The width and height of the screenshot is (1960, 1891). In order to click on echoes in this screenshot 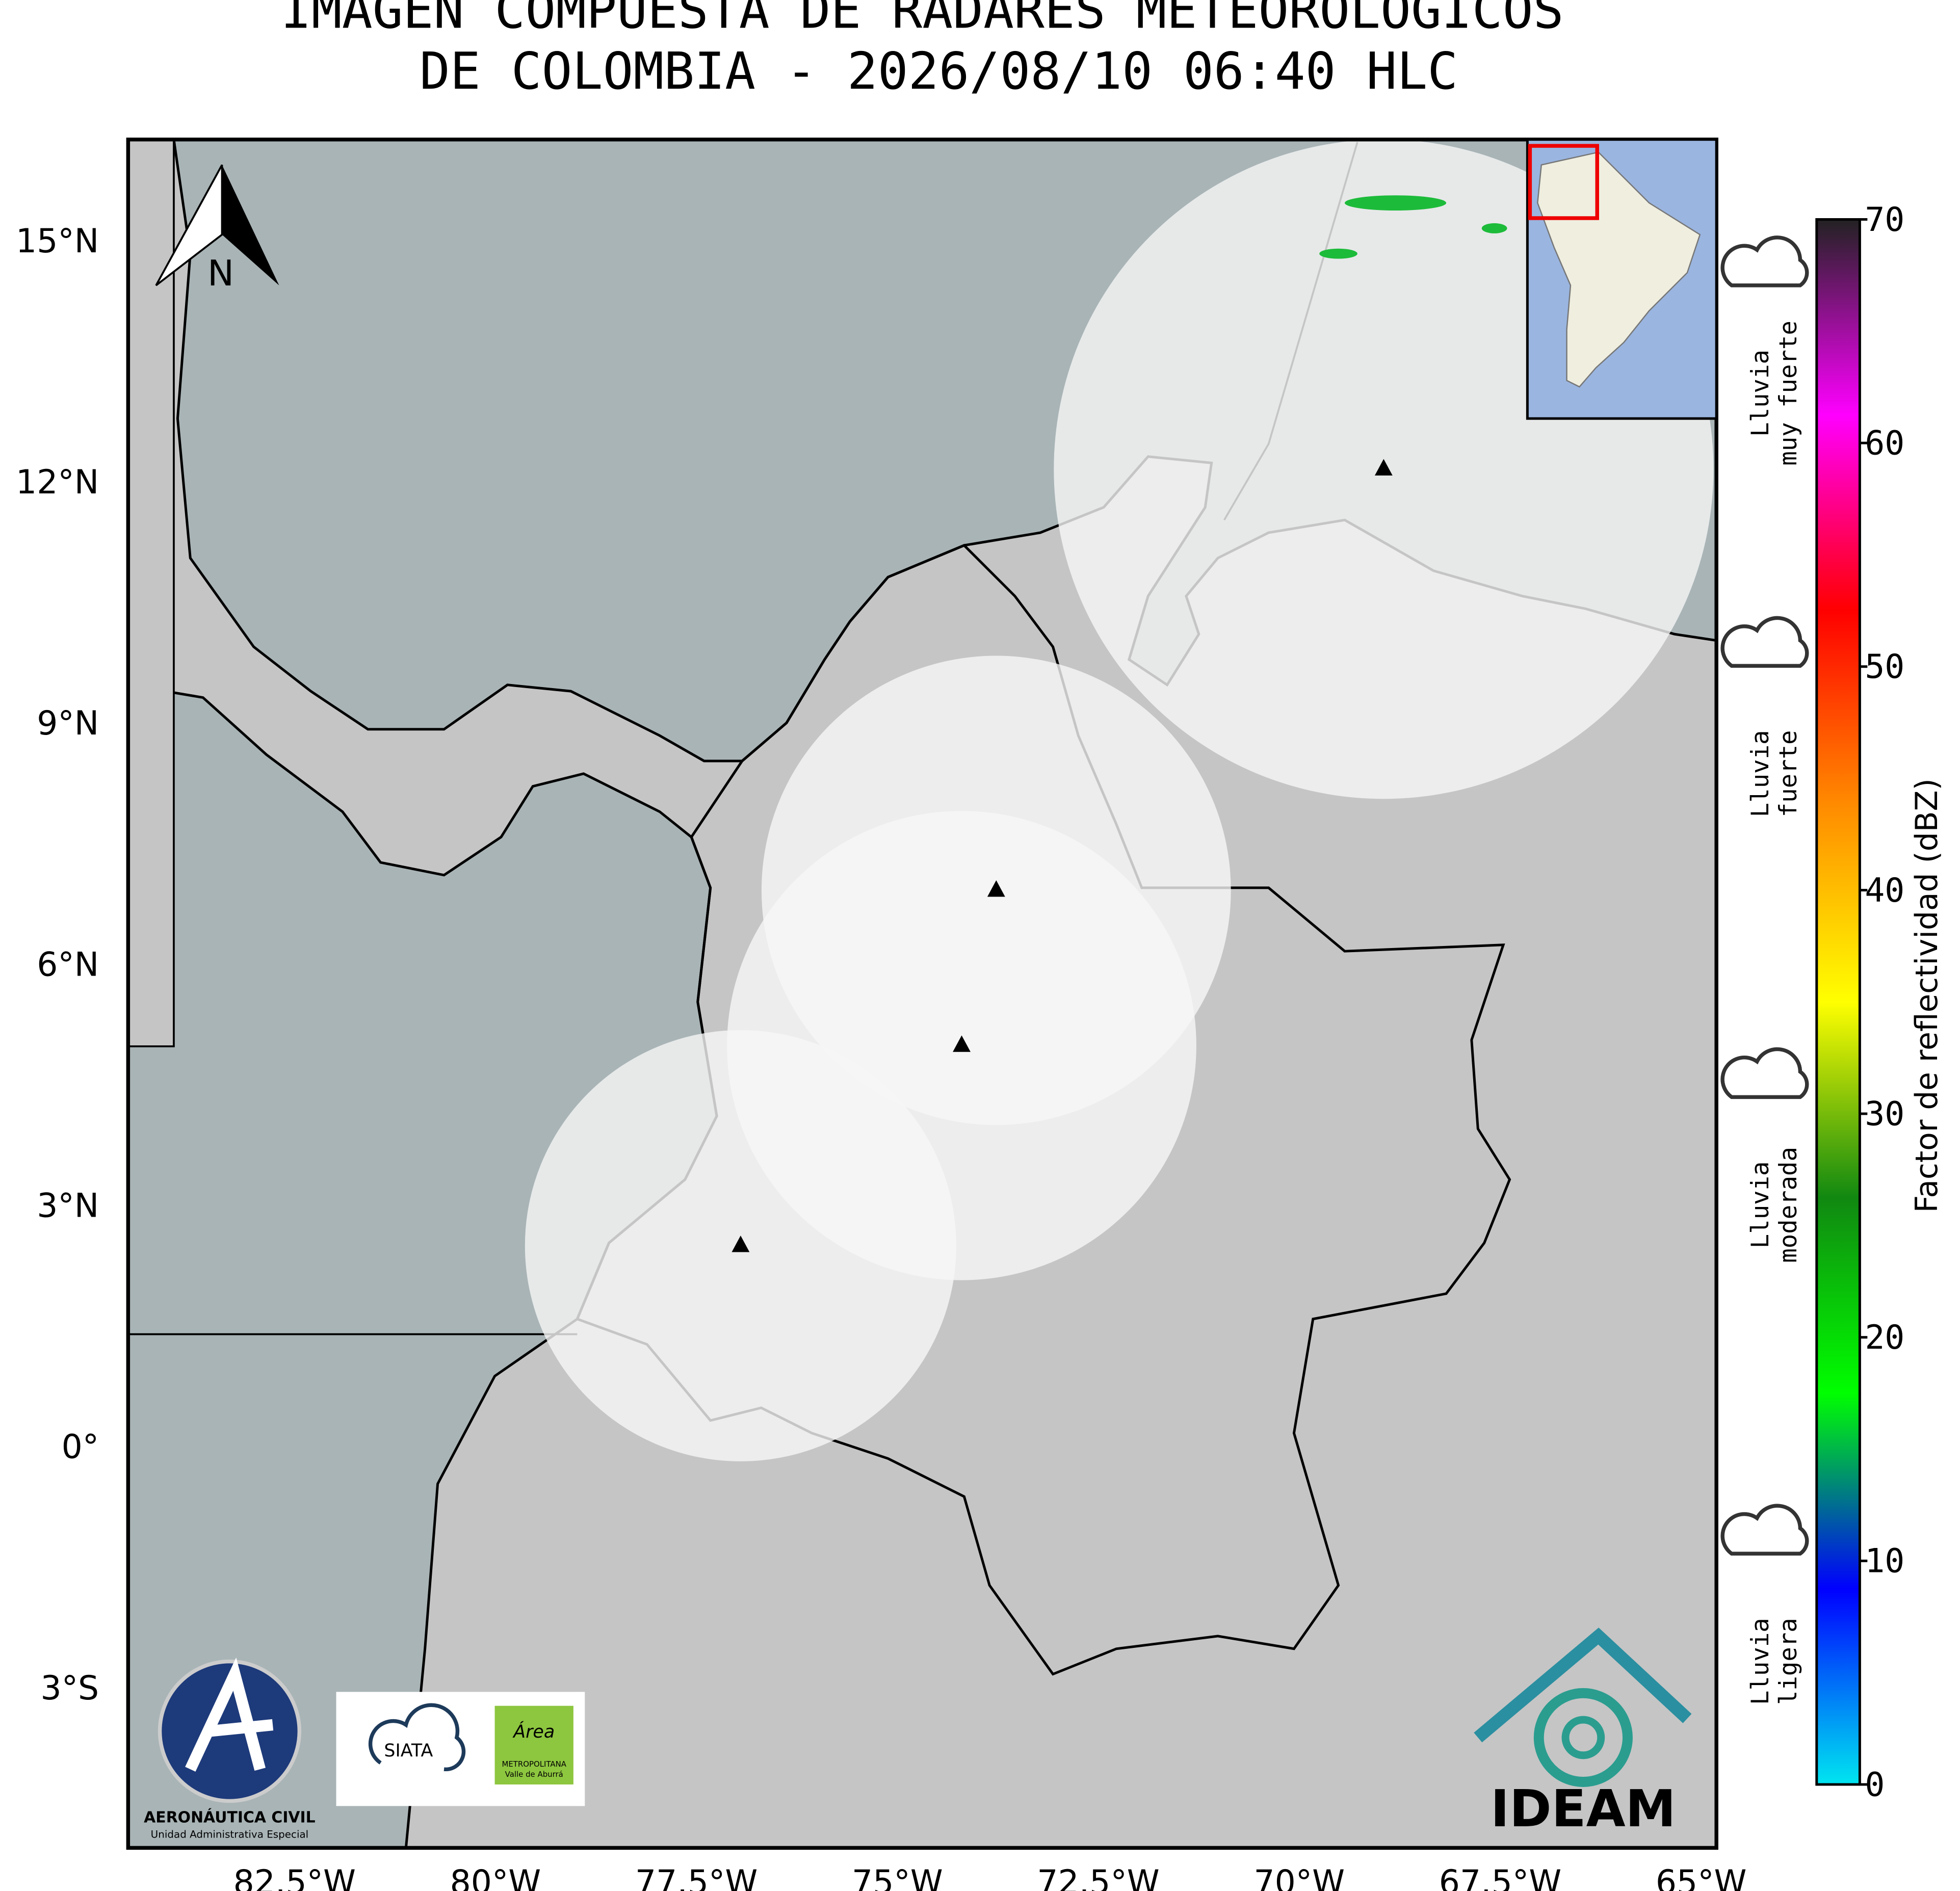, I will do `click(1413, 227)`.